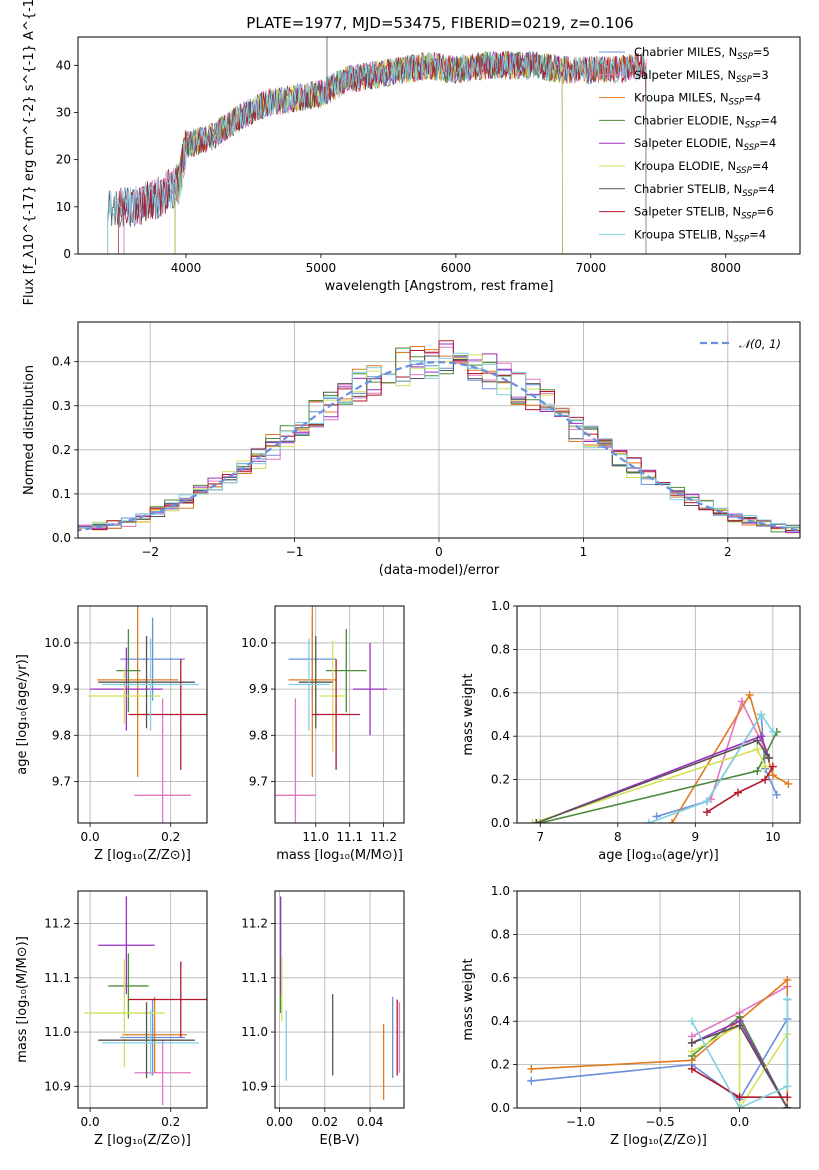  Describe the element at coordinates (660, 1122) in the screenshot. I see `x-tick-label: −0.5` at that location.